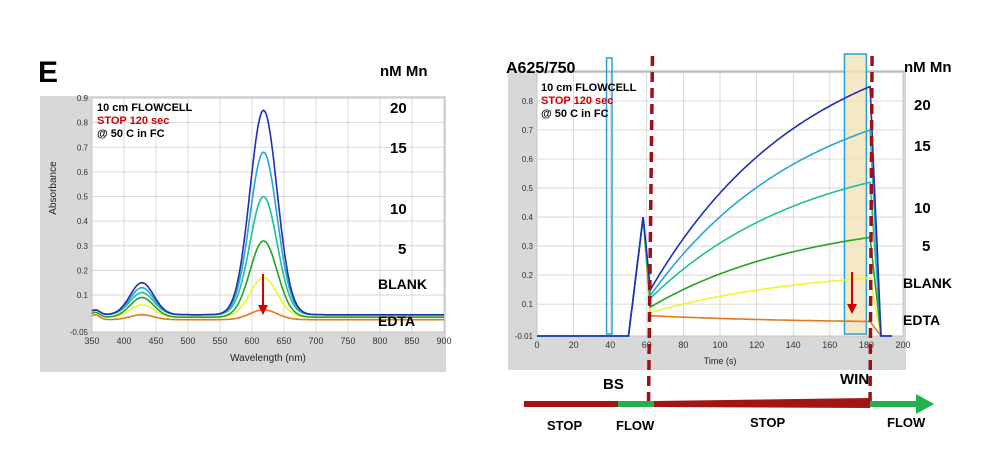  Describe the element at coordinates (767, 422) in the screenshot. I see `timeline-stop-2: STOP` at that location.